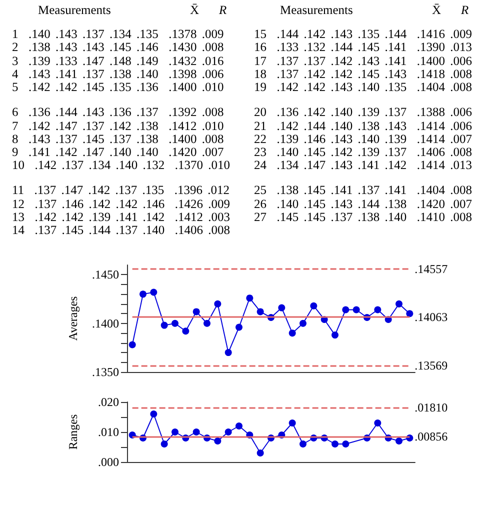 The width and height of the screenshot is (485, 508). I want to click on text: 4 .143 .141 .137 .138 .140 .1398 .006, so click(118, 73).